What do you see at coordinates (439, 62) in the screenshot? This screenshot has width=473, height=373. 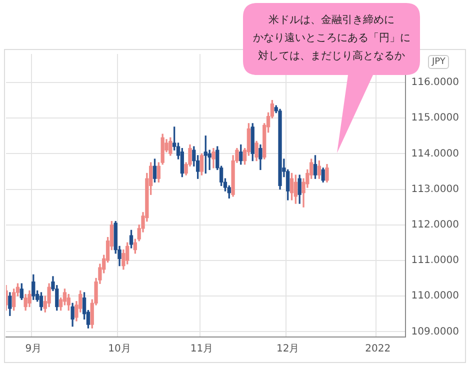 I see `y-axis-title: JPY` at bounding box center [439, 62].